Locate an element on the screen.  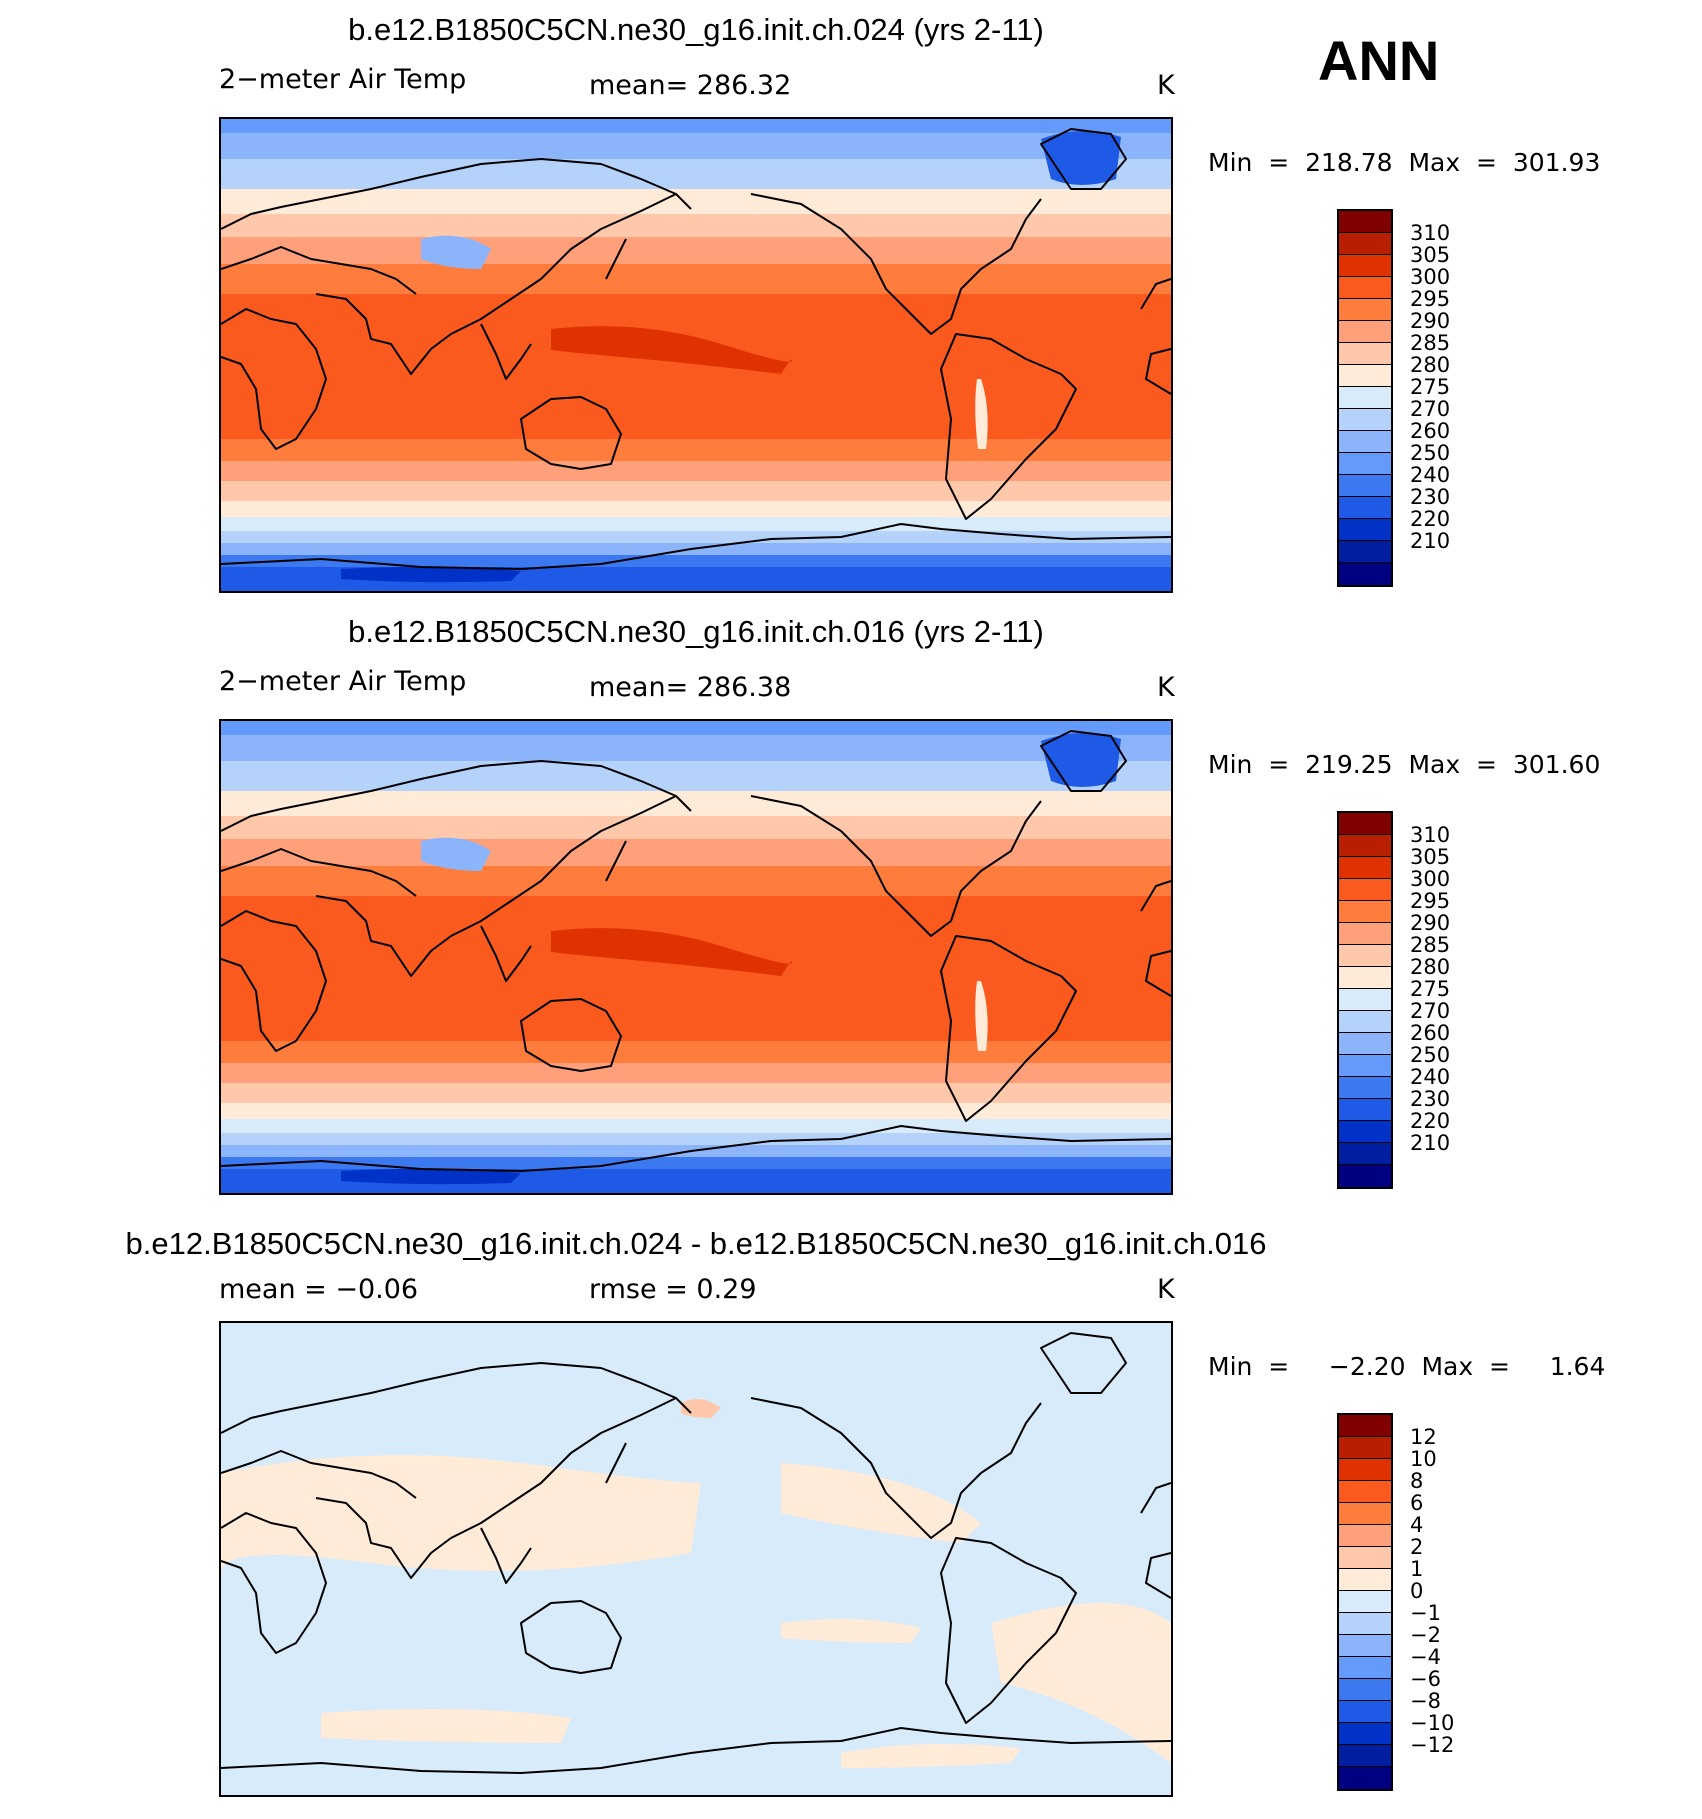
colorbar-tick-label: 300 is located at coordinates (1430, 277).